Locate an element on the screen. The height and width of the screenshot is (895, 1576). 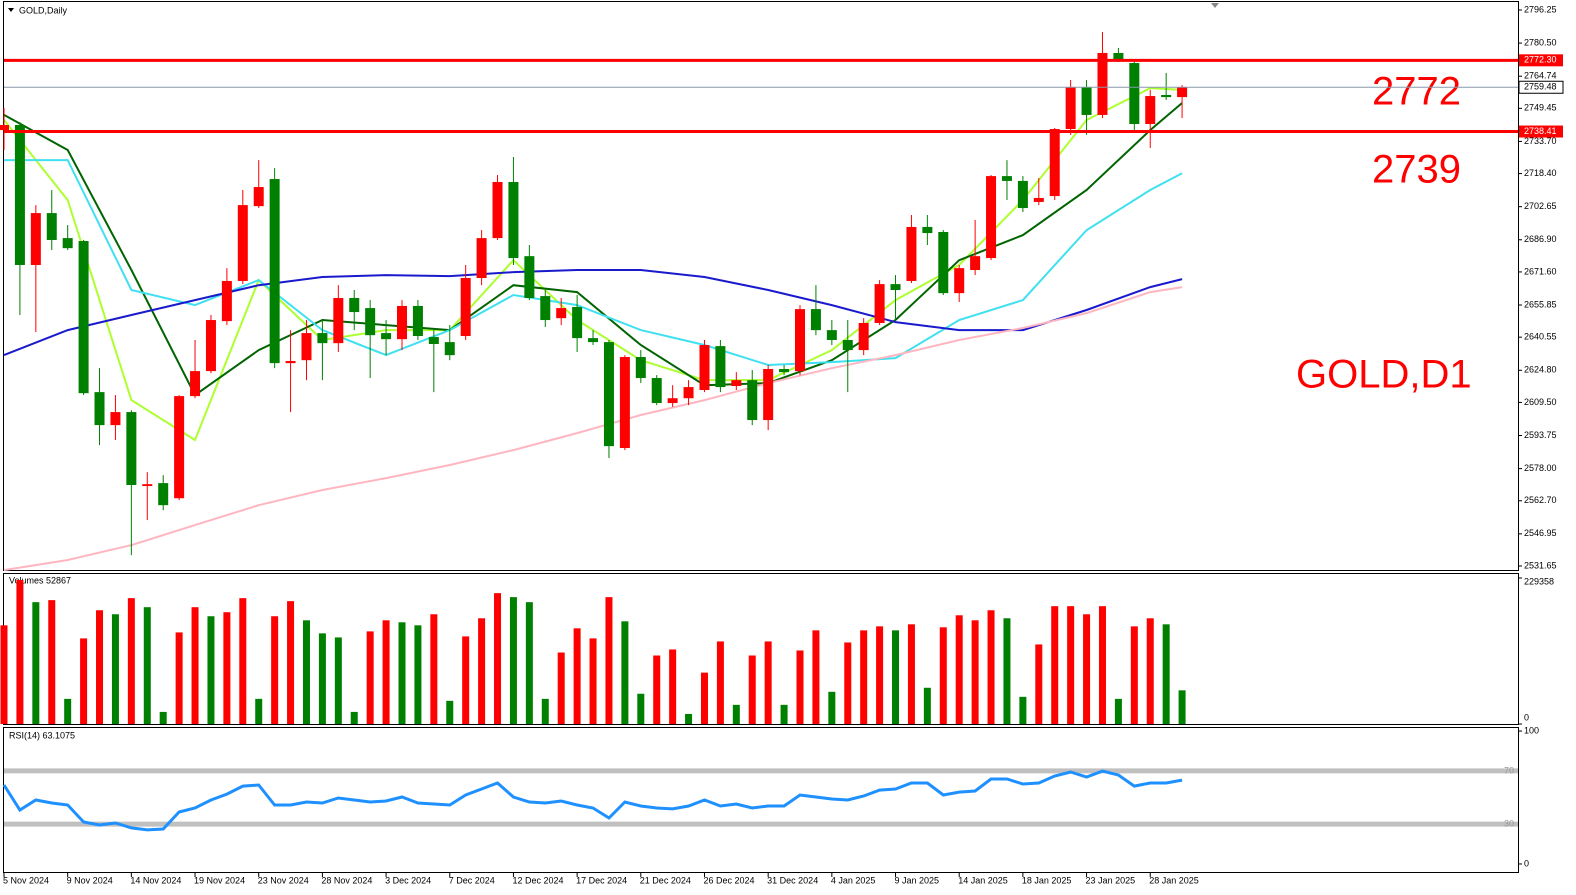
y-tick-label: 2686.90 is located at coordinates (1540, 239).